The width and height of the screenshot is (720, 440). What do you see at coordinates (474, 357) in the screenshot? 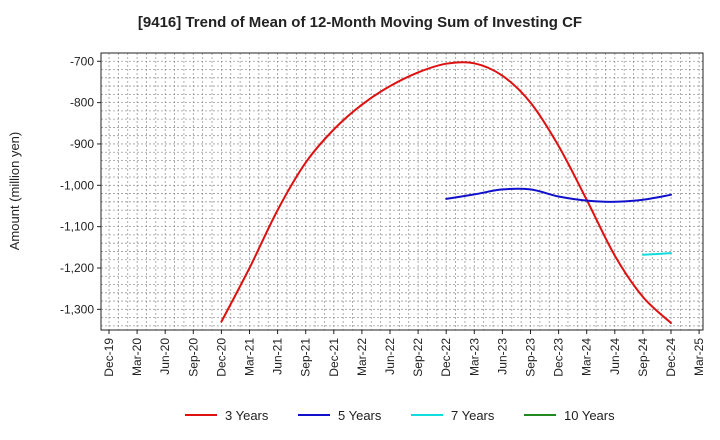
I see `x-tick-label: Mar-23` at bounding box center [474, 357].